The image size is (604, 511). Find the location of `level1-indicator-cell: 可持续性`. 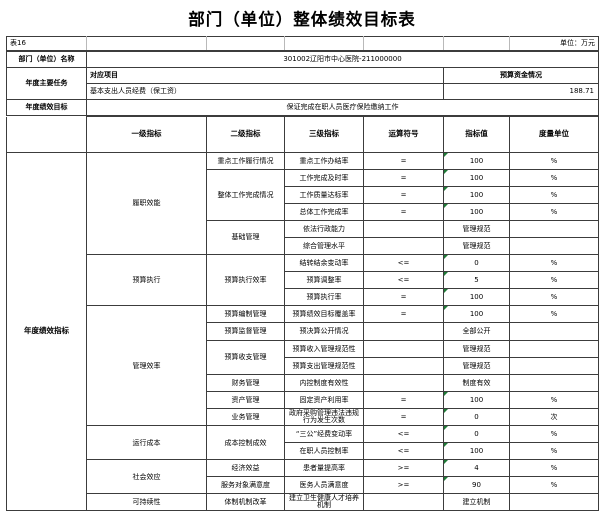

level1-indicator-cell: 可持续性 is located at coordinates (146, 502).